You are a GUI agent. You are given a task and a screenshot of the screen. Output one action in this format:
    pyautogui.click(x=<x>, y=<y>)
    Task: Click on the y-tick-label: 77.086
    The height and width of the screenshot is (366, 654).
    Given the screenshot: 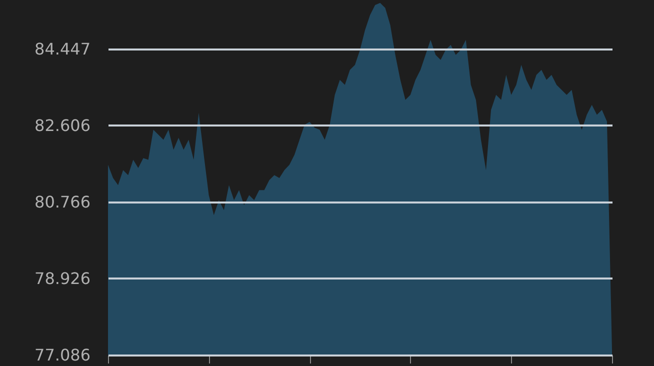 What is the action you would take?
    pyautogui.click(x=62, y=355)
    